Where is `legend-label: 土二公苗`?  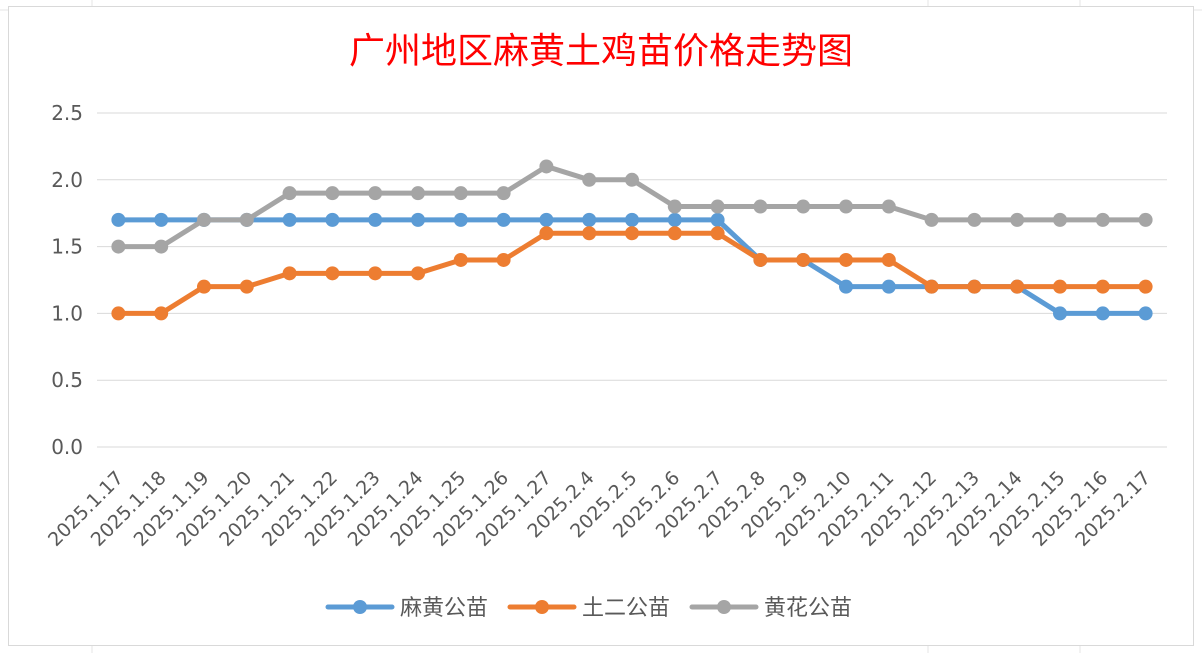 legend-label: 土二公苗 is located at coordinates (626, 608).